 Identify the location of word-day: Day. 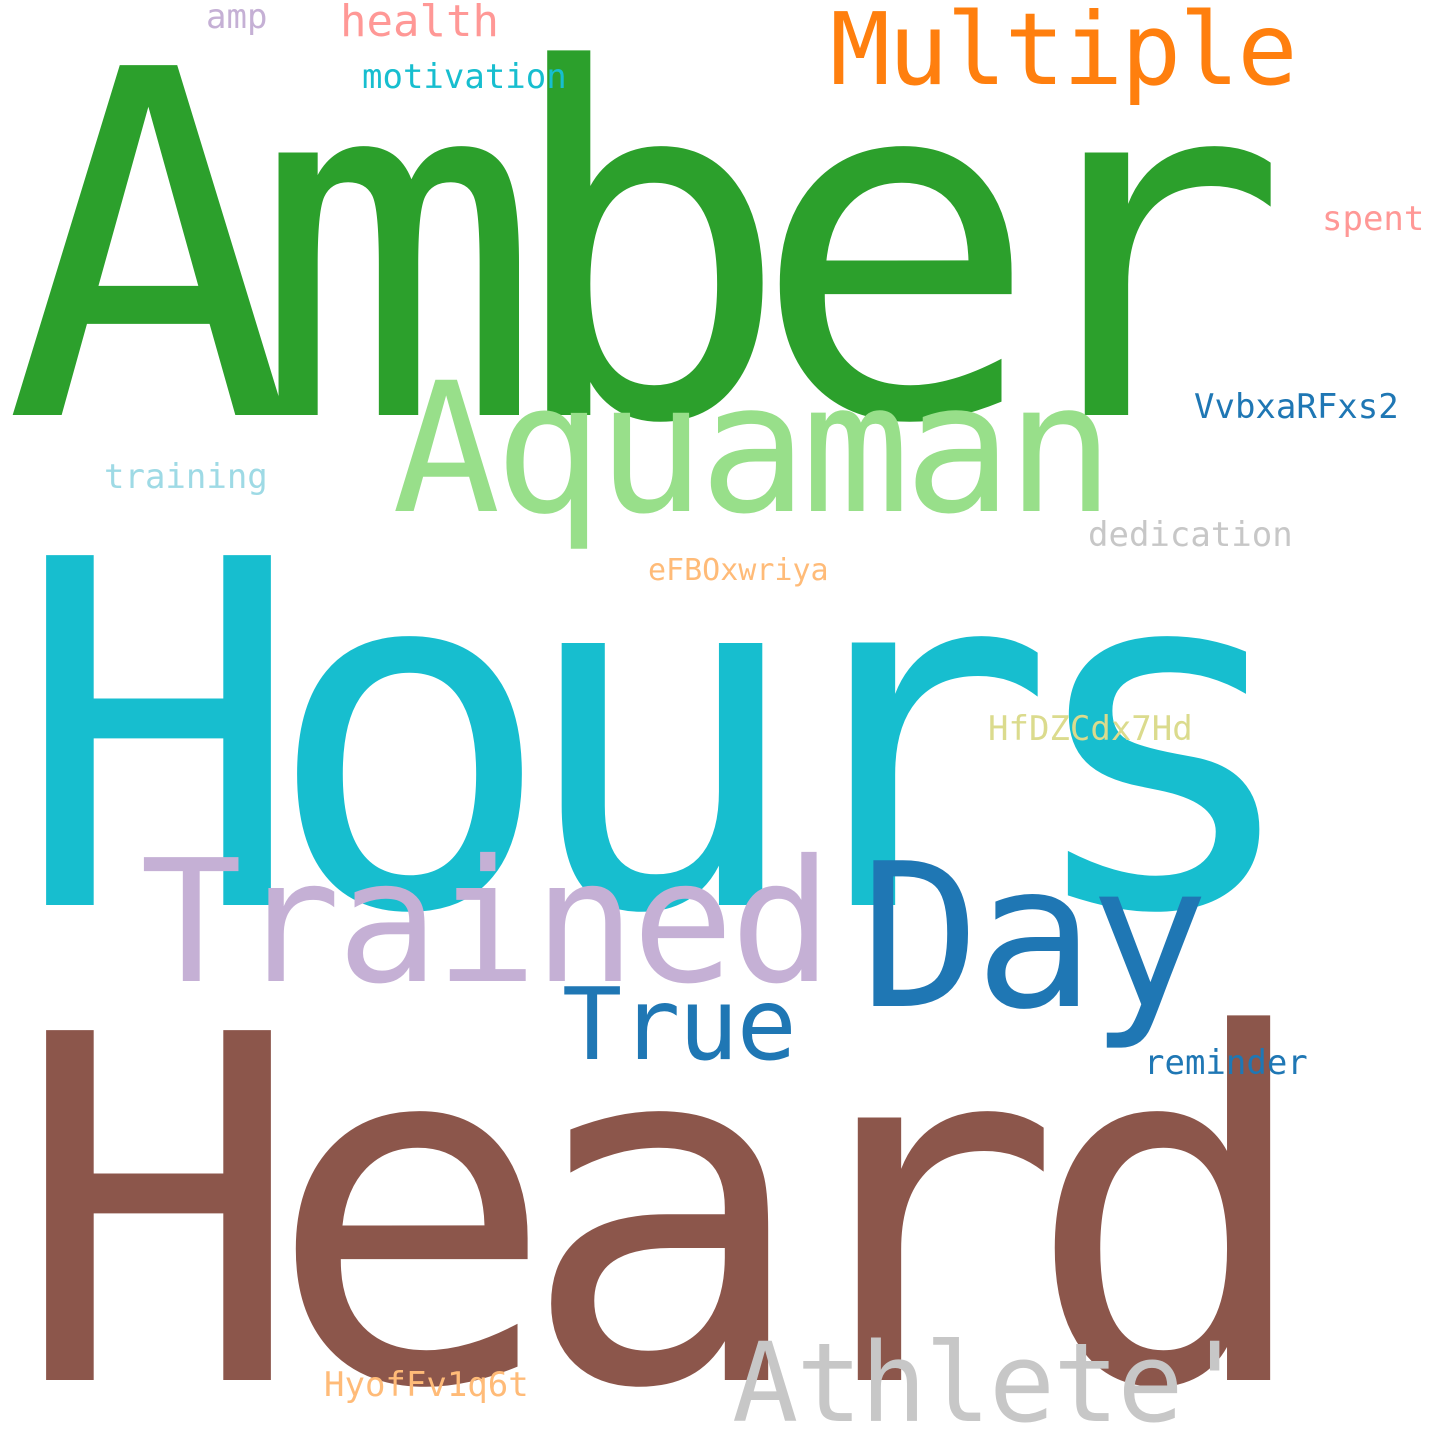
(1034, 937).